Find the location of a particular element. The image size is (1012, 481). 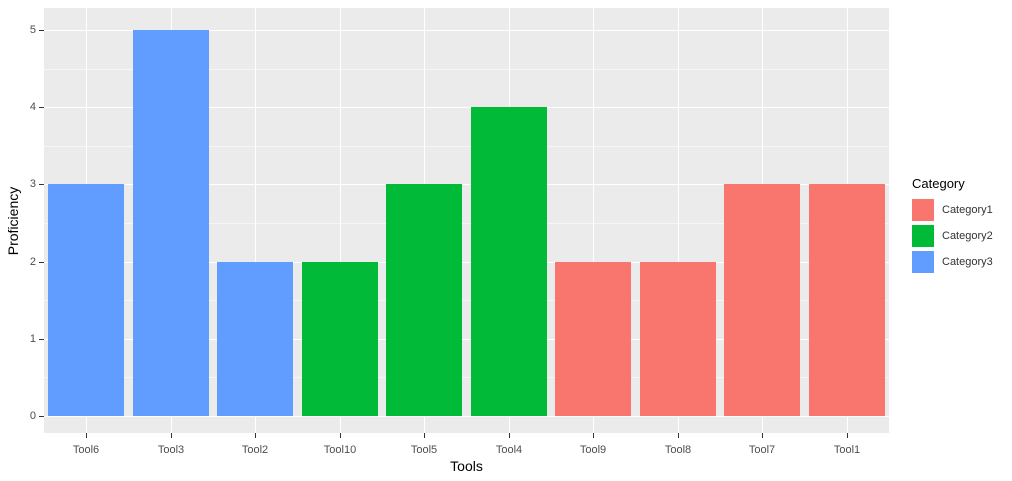

bar-tool2 is located at coordinates (255, 339).